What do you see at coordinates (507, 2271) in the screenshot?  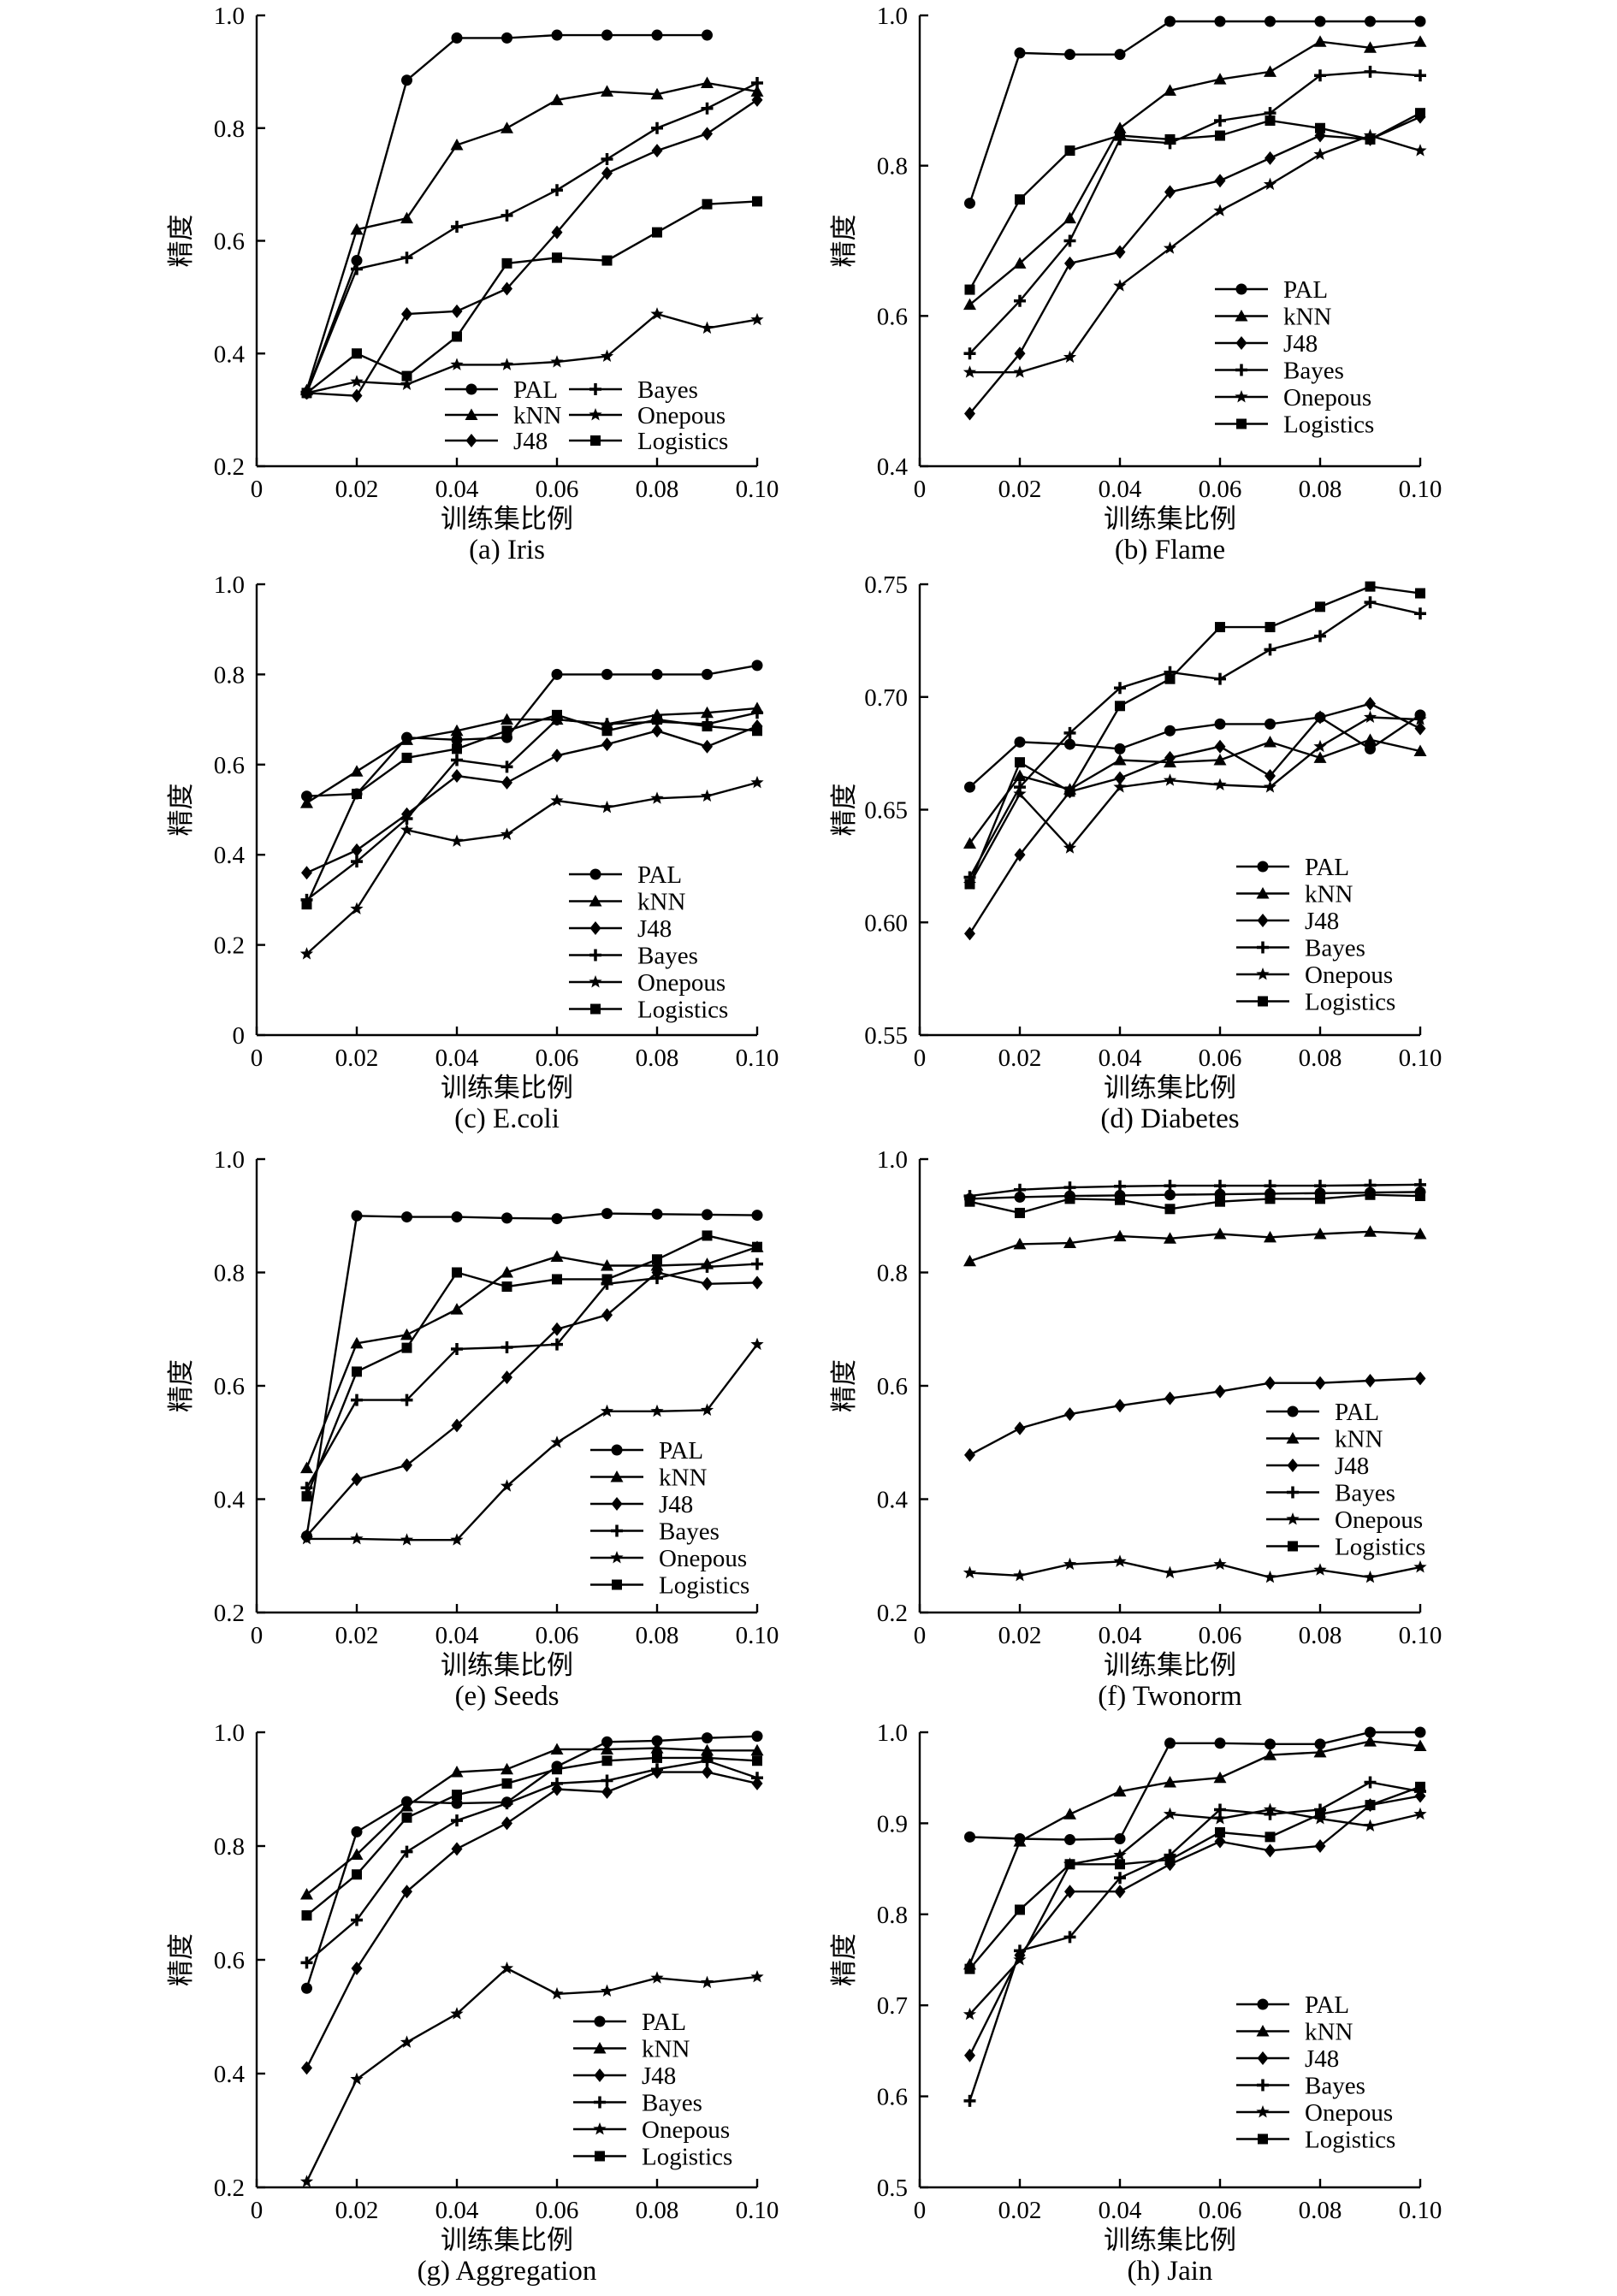 I see `chart-title: (g) Aggregation` at bounding box center [507, 2271].